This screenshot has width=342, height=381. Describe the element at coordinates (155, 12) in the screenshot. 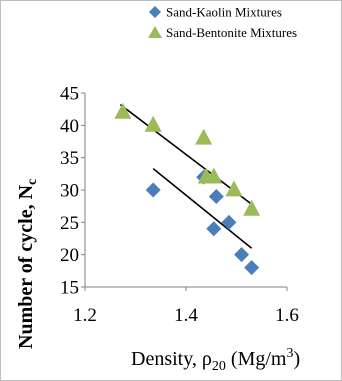

I see `legend-diamond-marker` at that location.